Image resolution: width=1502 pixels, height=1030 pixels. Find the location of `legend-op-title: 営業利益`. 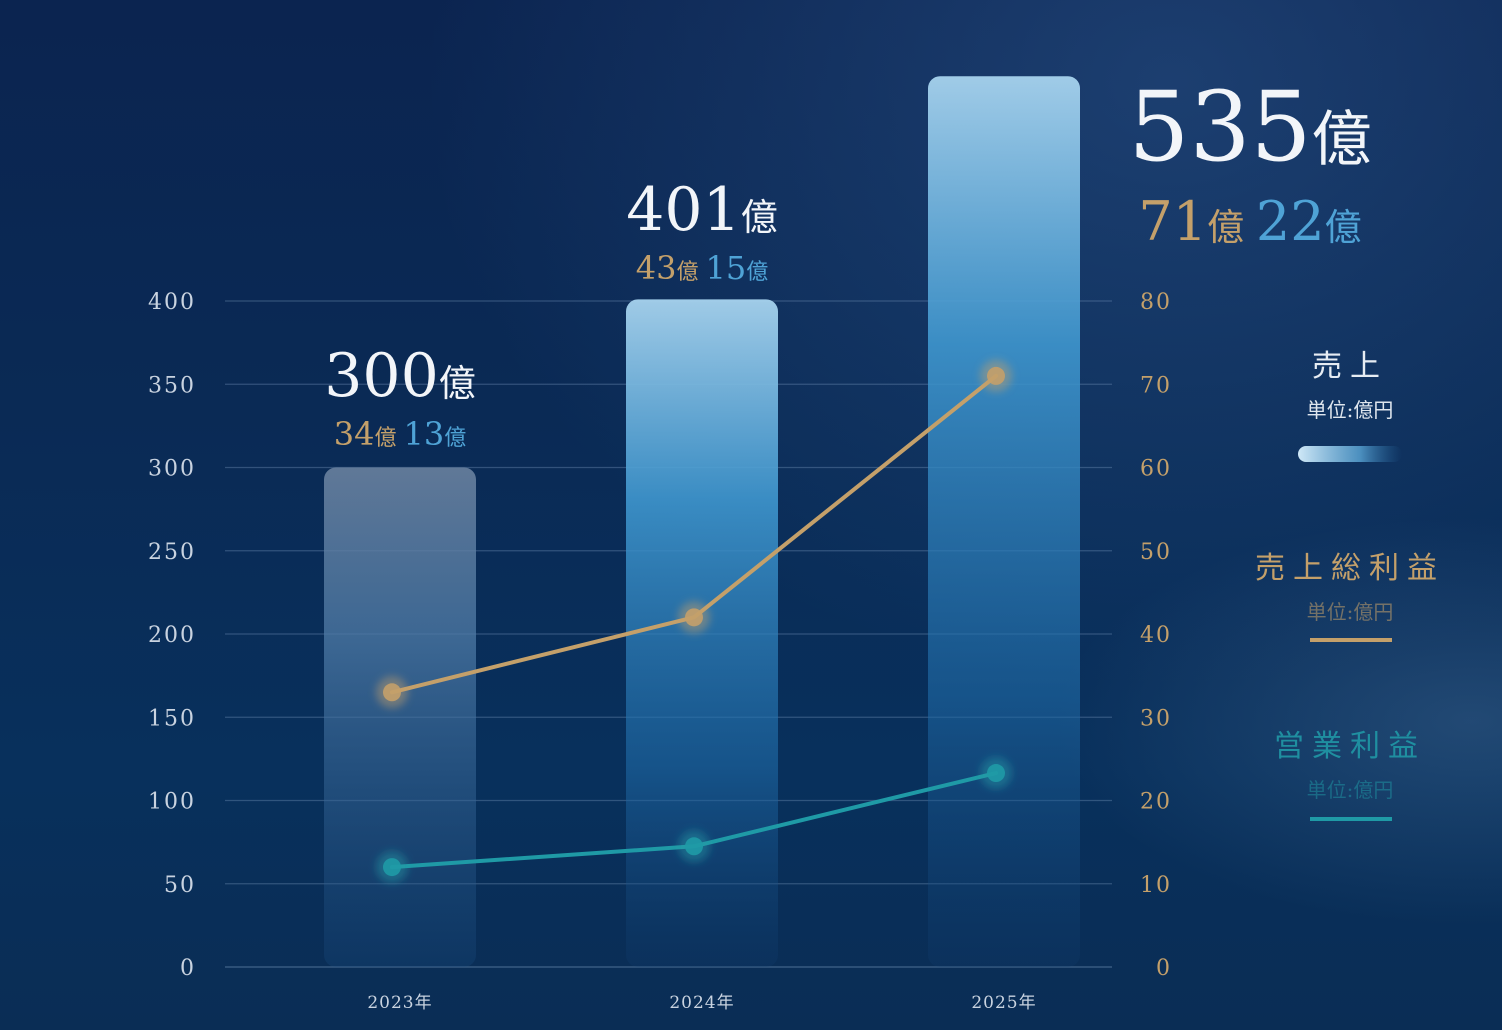

legend-op-title: 営業利益 is located at coordinates (1350, 746).